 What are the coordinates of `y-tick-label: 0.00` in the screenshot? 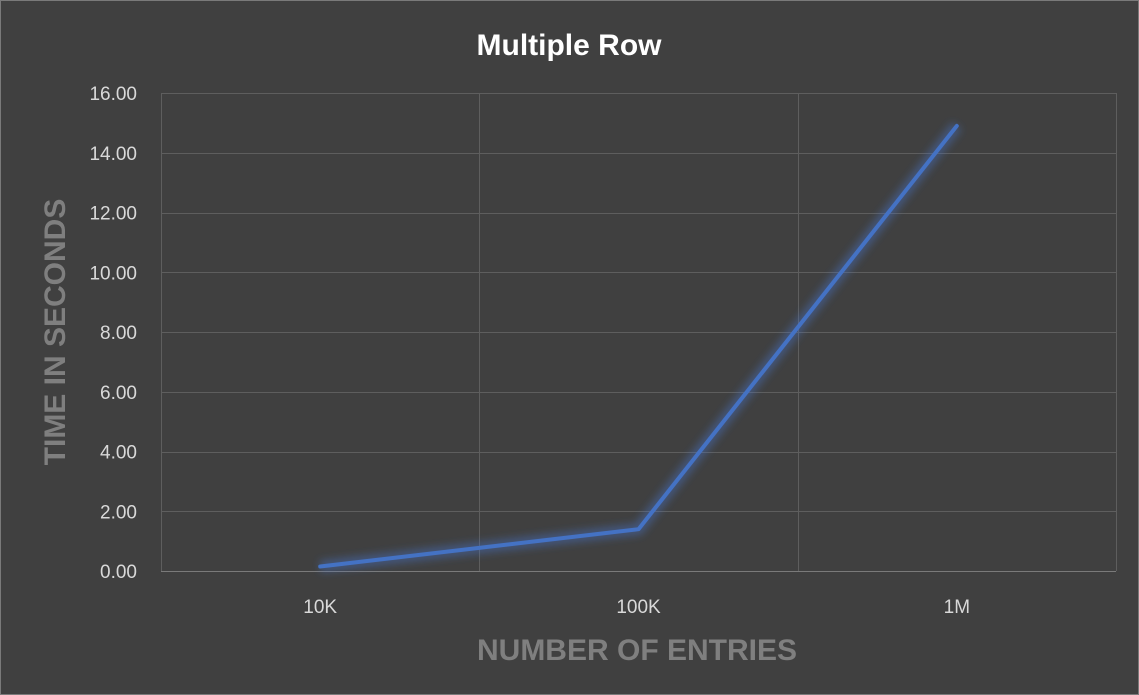 It's located at (118, 572).